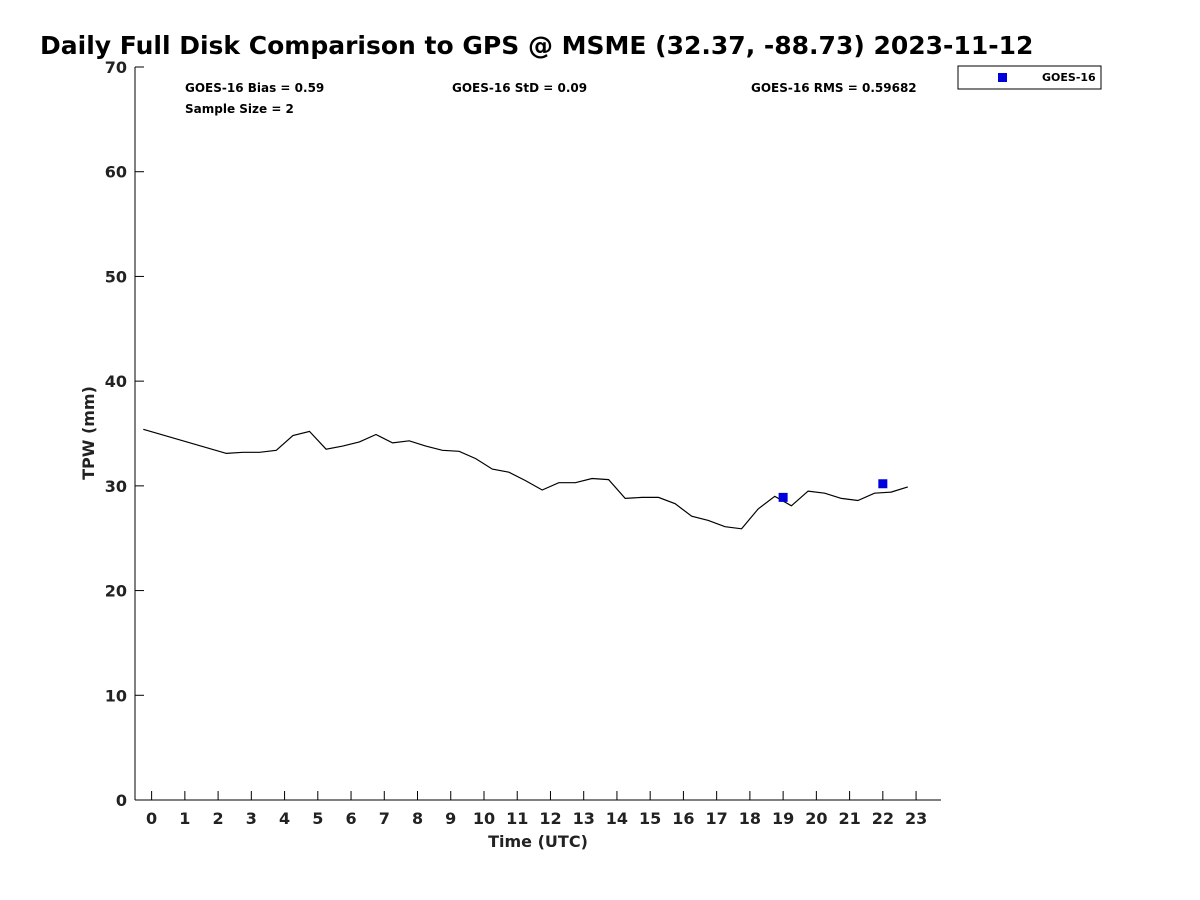 The width and height of the screenshot is (1200, 900). Describe the element at coordinates (116, 486) in the screenshot. I see `y-tick-label: 30` at that location.